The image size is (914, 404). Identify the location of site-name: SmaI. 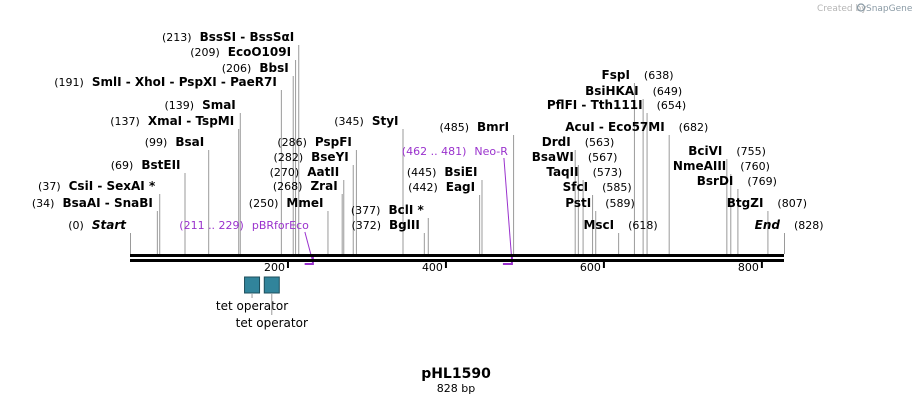
(219, 105).